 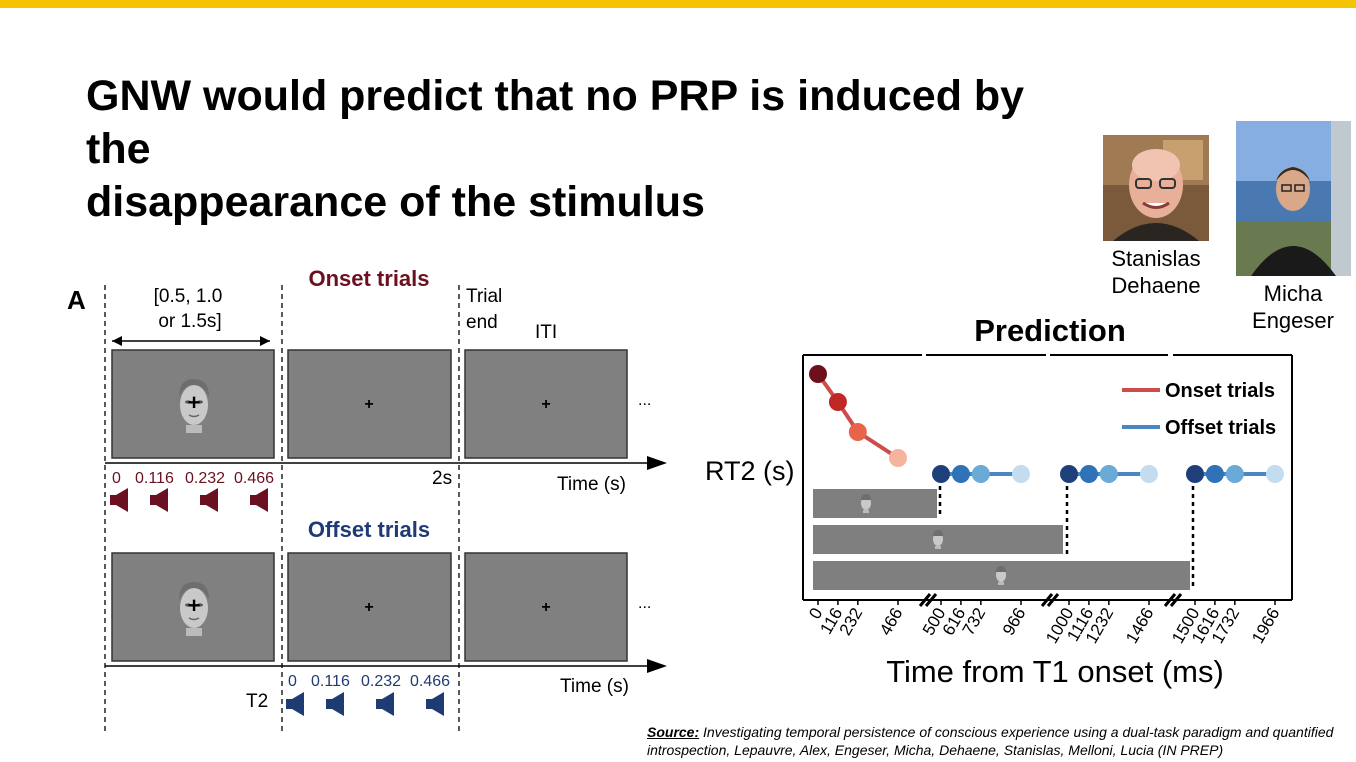 What do you see at coordinates (1050, 330) in the screenshot?
I see `prediction-title: Prediction` at bounding box center [1050, 330].